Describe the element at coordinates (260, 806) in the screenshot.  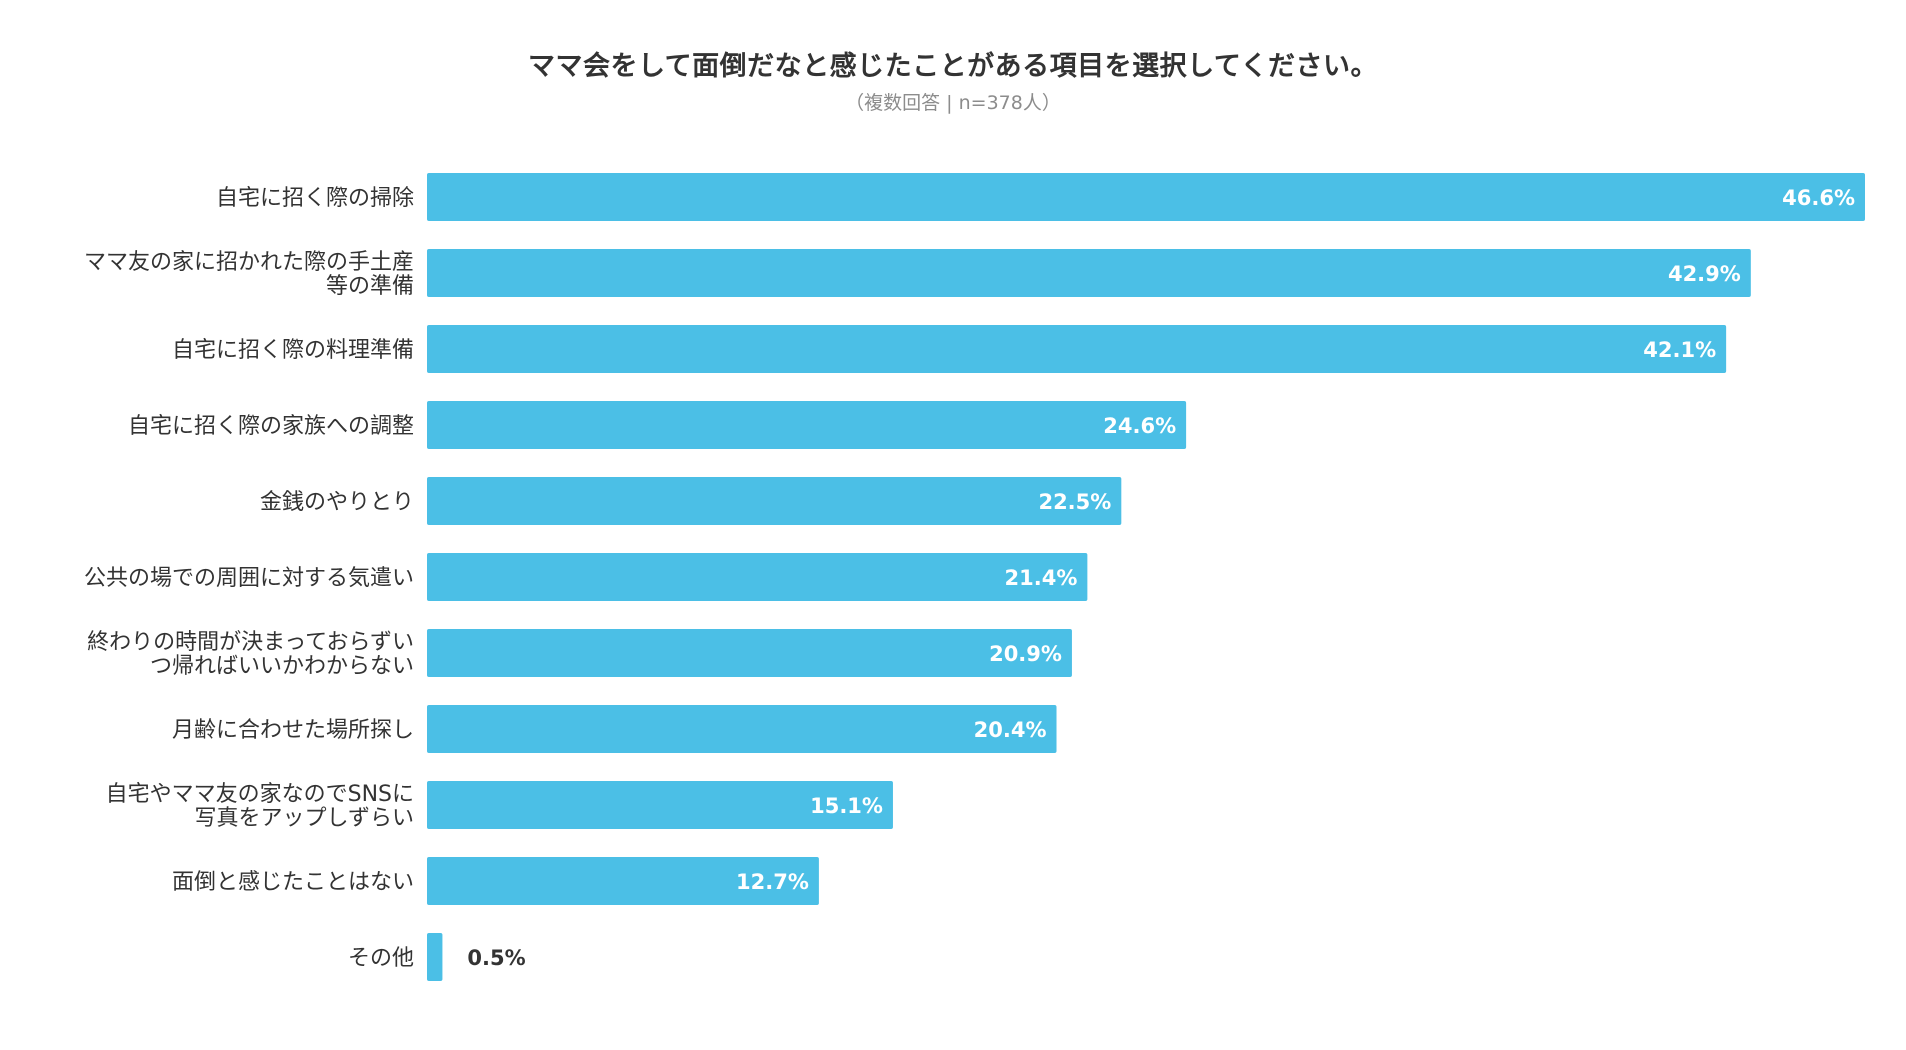
I see `category-label: 自宅やママ友の家なのでSNSに写真をアップしずらい` at that location.